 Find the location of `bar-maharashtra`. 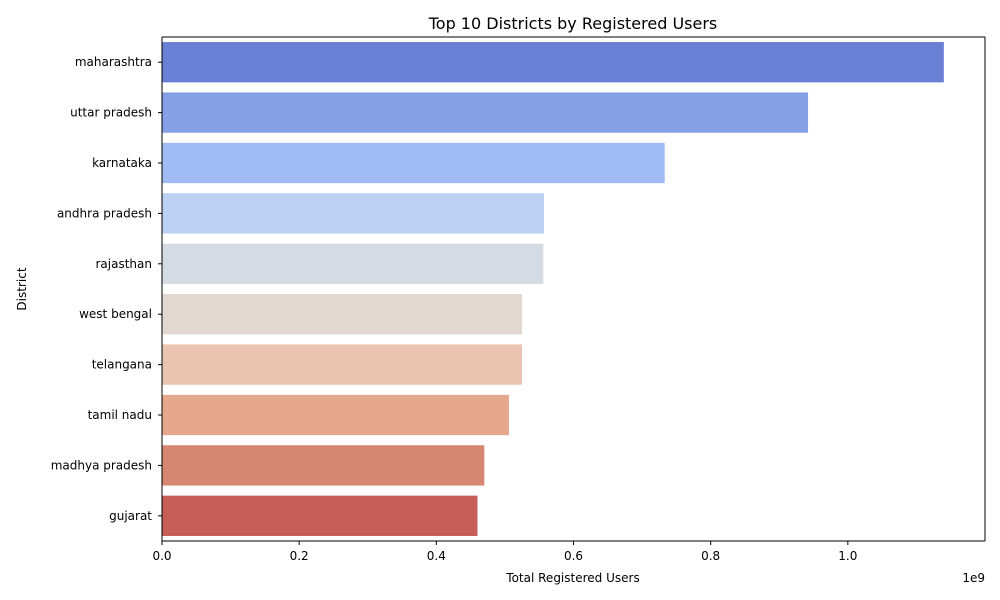

bar-maharashtra is located at coordinates (553, 62).